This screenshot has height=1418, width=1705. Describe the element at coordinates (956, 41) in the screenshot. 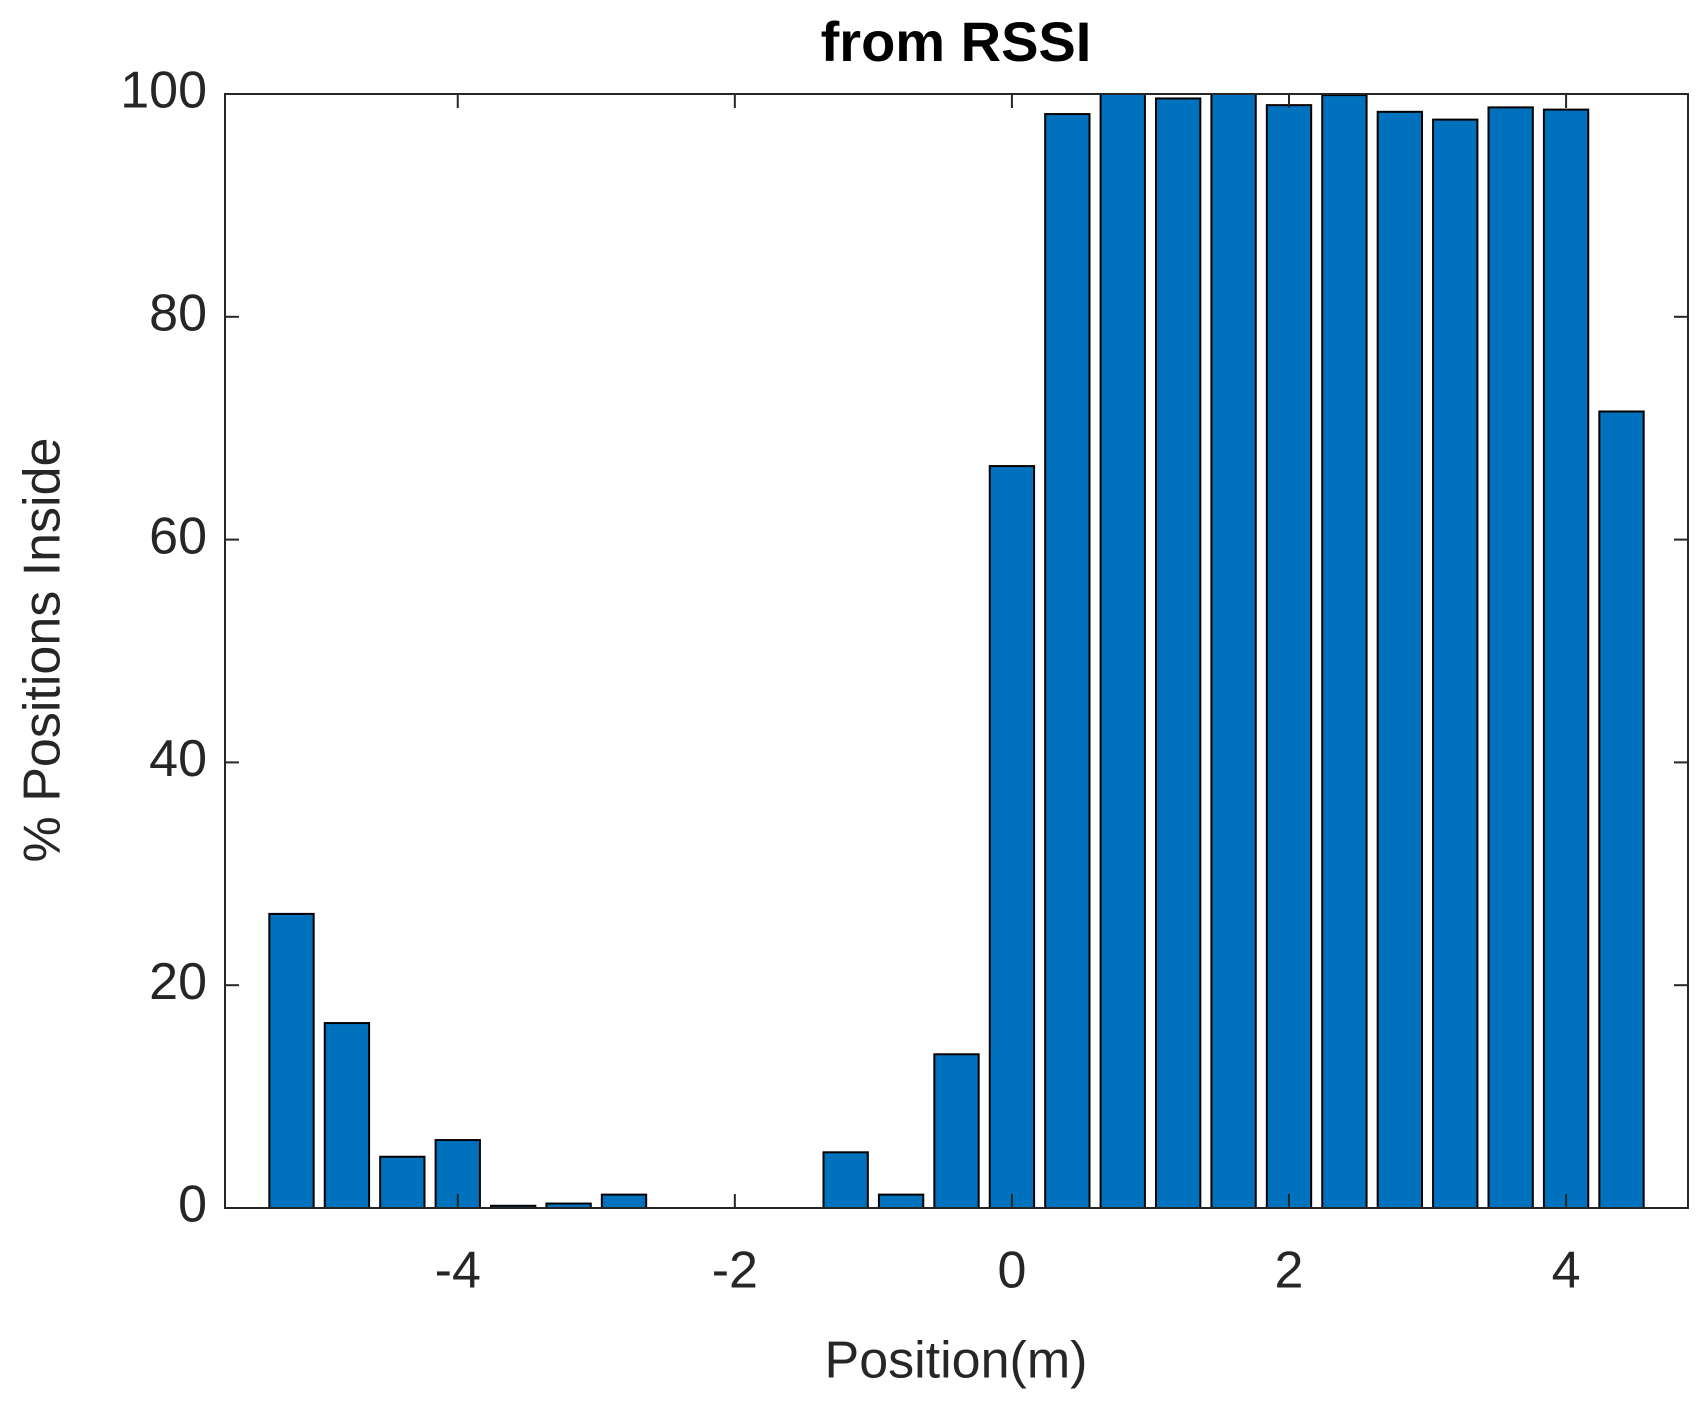

I see `chart-title: from RSSI` at that location.